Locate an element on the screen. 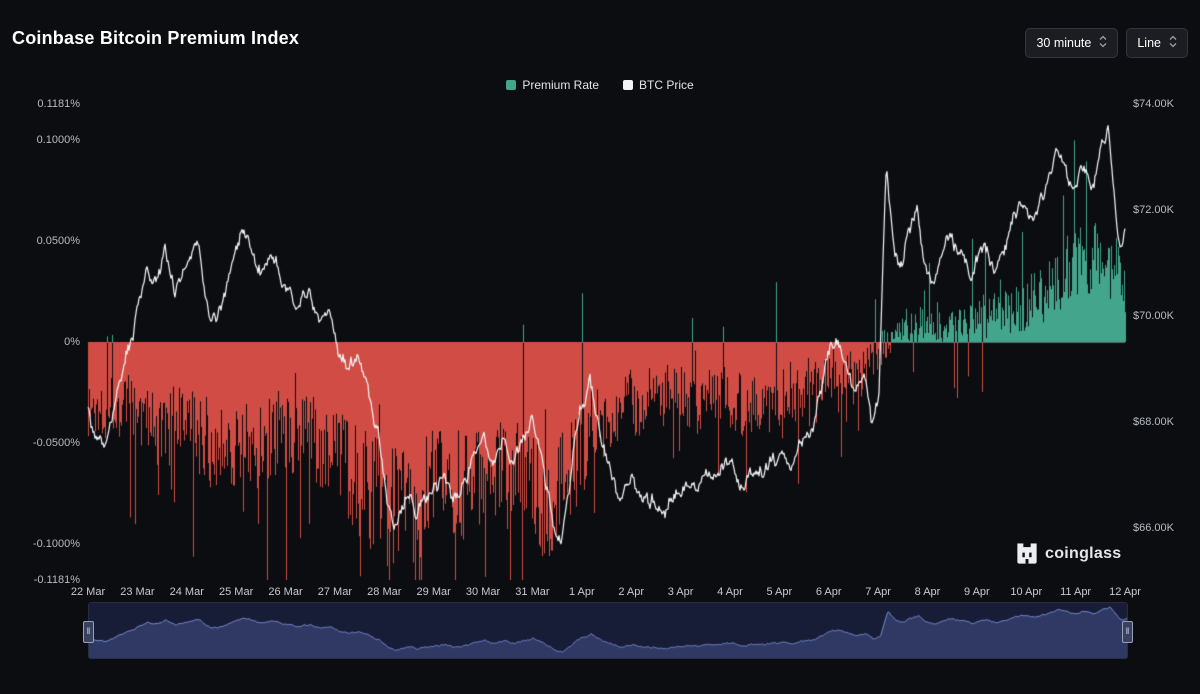 The height and width of the screenshot is (694, 1200). legend-item-premium-rate: Premium Rate is located at coordinates (552, 85).